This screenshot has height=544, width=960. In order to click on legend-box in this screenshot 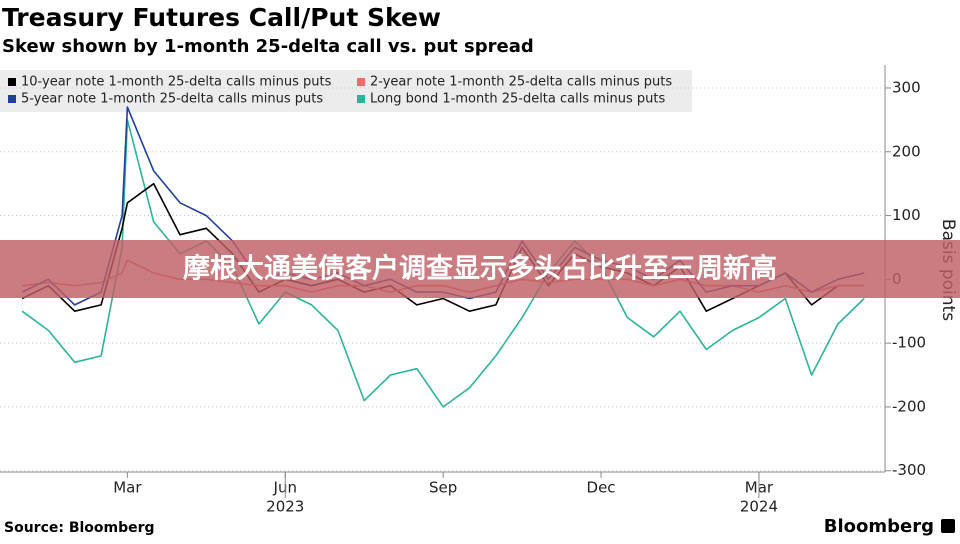, I will do `click(346, 91)`.